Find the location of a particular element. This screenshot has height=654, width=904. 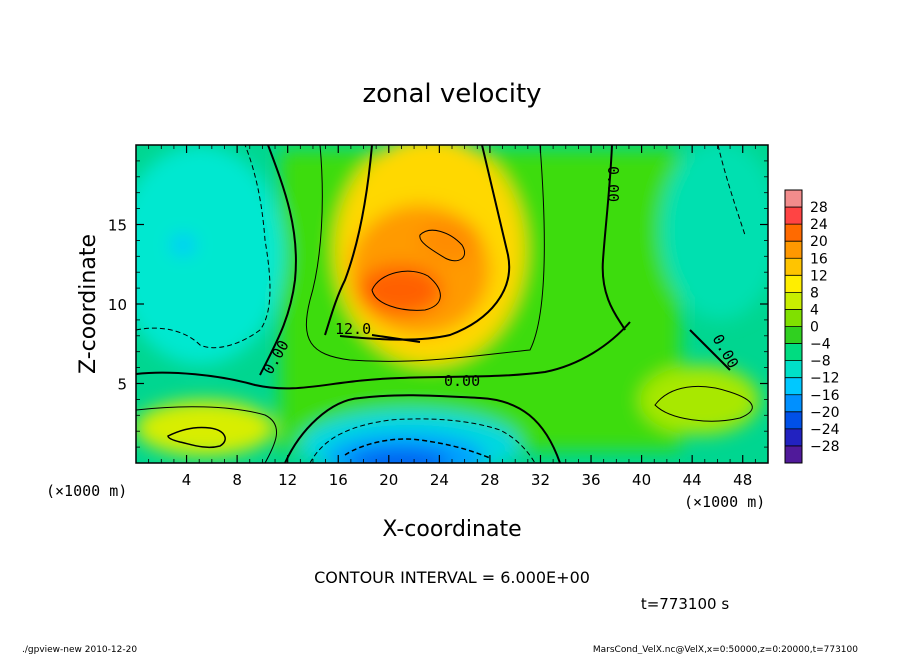

x-tick-label: 28 is located at coordinates (489, 480).